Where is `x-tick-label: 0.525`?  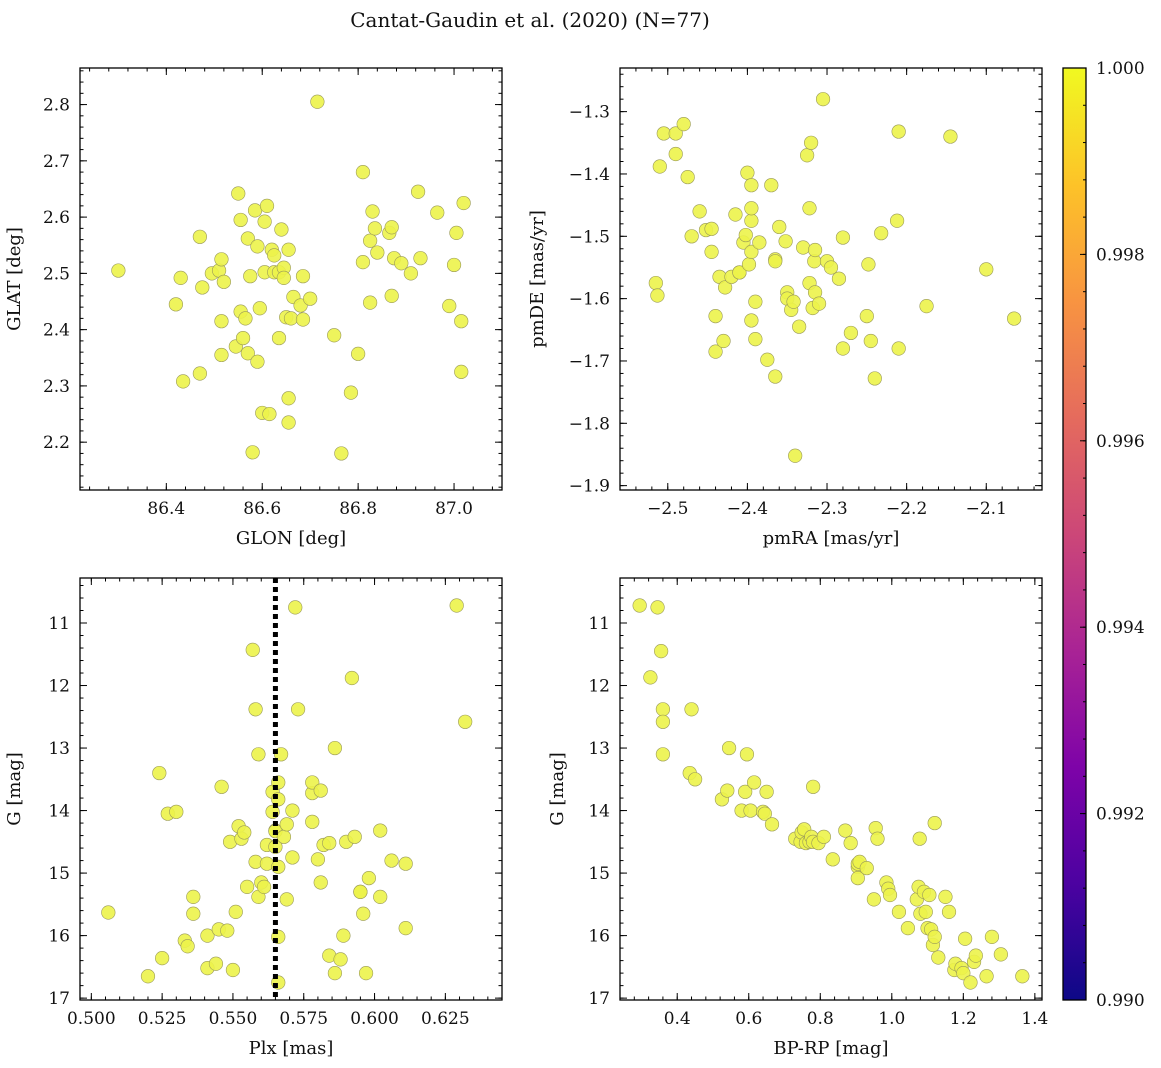 x-tick-label: 0.525 is located at coordinates (162, 1019).